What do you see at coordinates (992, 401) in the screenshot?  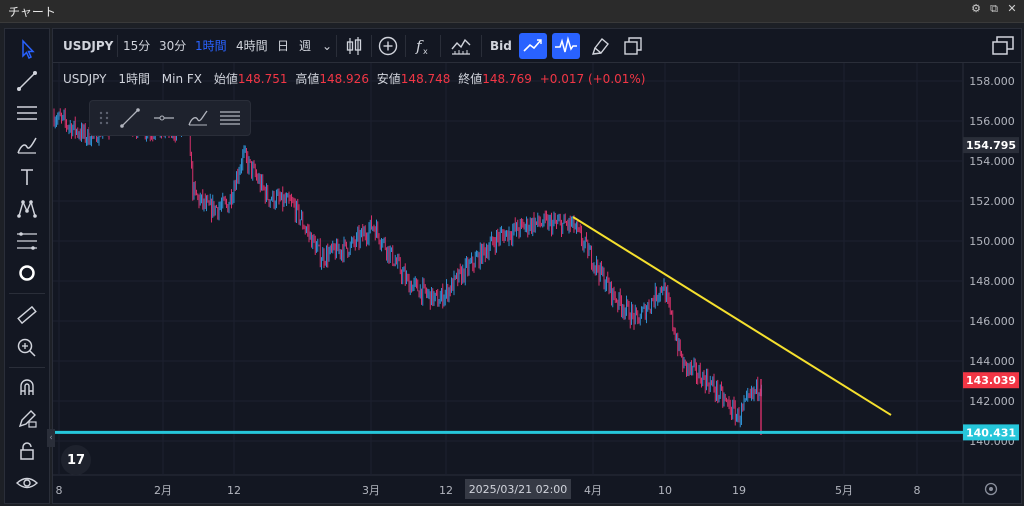 I see `price-axis-tick: 142.000` at bounding box center [992, 401].